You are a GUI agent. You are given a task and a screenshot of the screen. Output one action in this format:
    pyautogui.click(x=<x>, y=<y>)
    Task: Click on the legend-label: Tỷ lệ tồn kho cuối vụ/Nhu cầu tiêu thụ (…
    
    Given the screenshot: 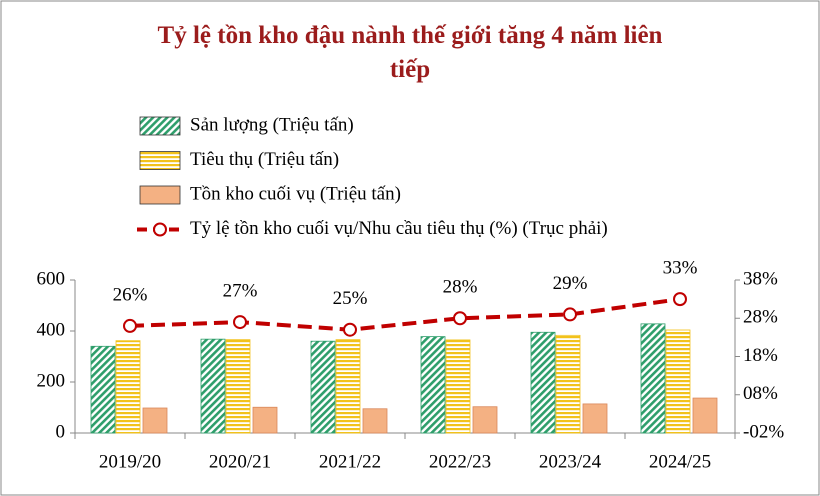 What is the action you would take?
    pyautogui.click(x=399, y=228)
    